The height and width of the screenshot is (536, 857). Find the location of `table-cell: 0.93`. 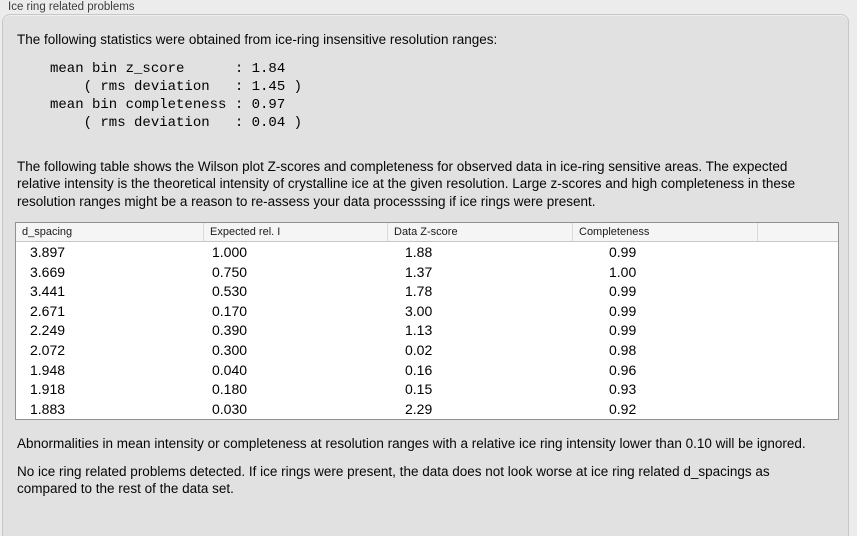

table-cell: 0.93 is located at coordinates (623, 389).